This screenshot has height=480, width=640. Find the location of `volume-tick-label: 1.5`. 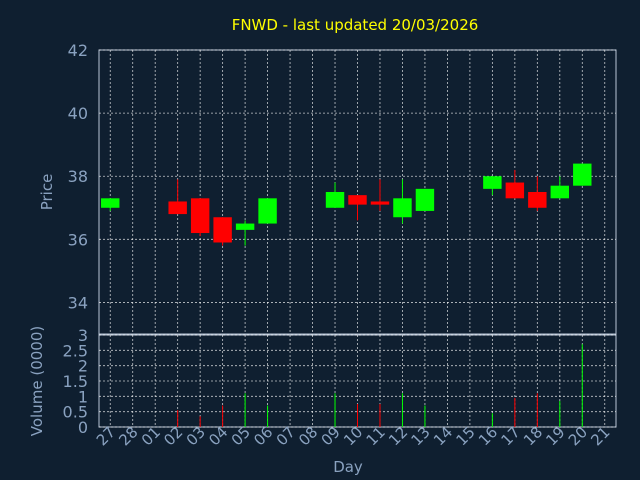

volume-tick-label: 1.5 is located at coordinates (75, 381).